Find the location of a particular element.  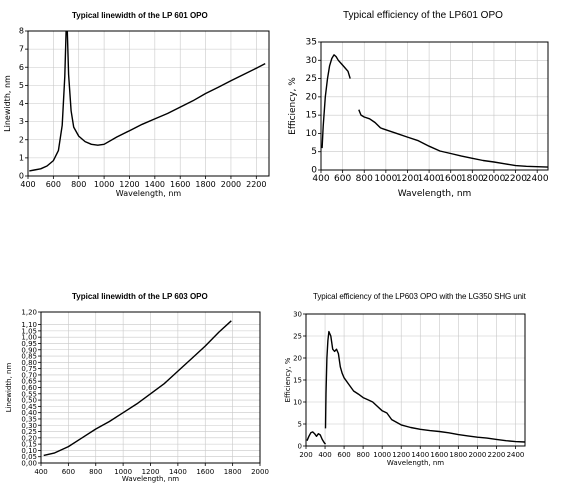

y-tick-label: 0,30 is located at coordinates (29, 426).